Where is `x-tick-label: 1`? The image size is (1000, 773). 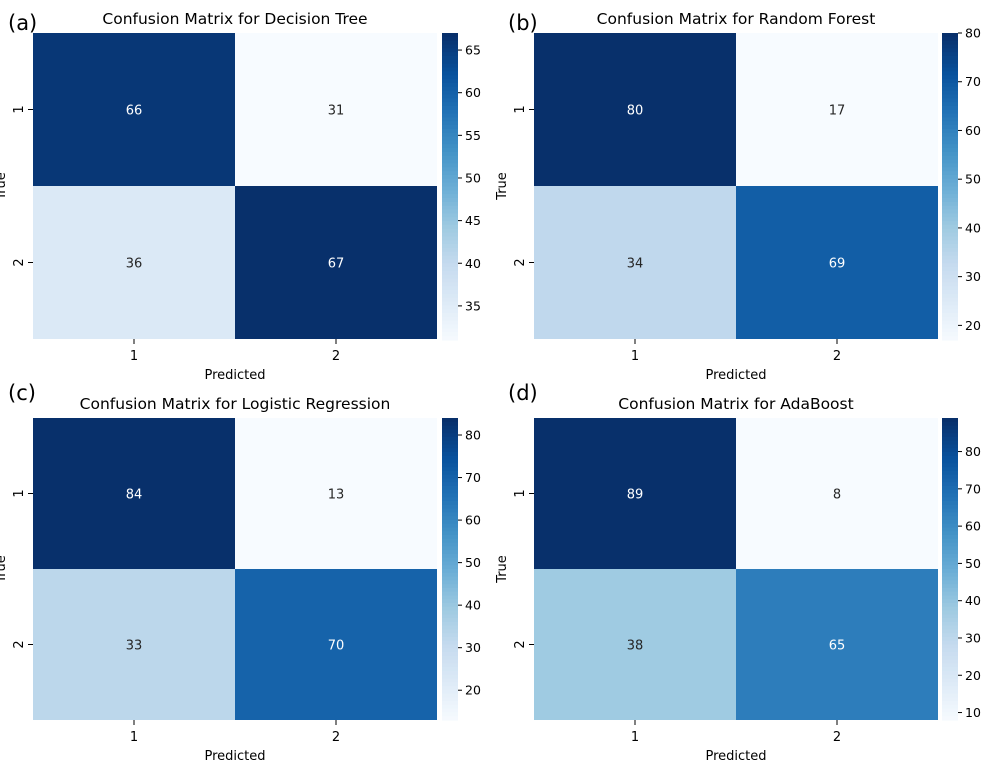 x-tick-label: 1 is located at coordinates (635, 356).